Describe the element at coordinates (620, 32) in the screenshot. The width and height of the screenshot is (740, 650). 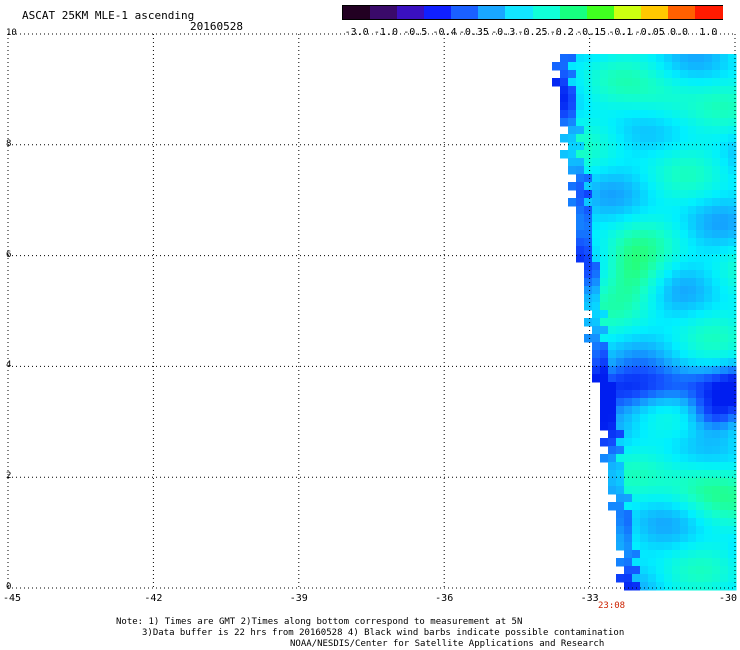
I see `colorbar-label: -0.1` at that location.